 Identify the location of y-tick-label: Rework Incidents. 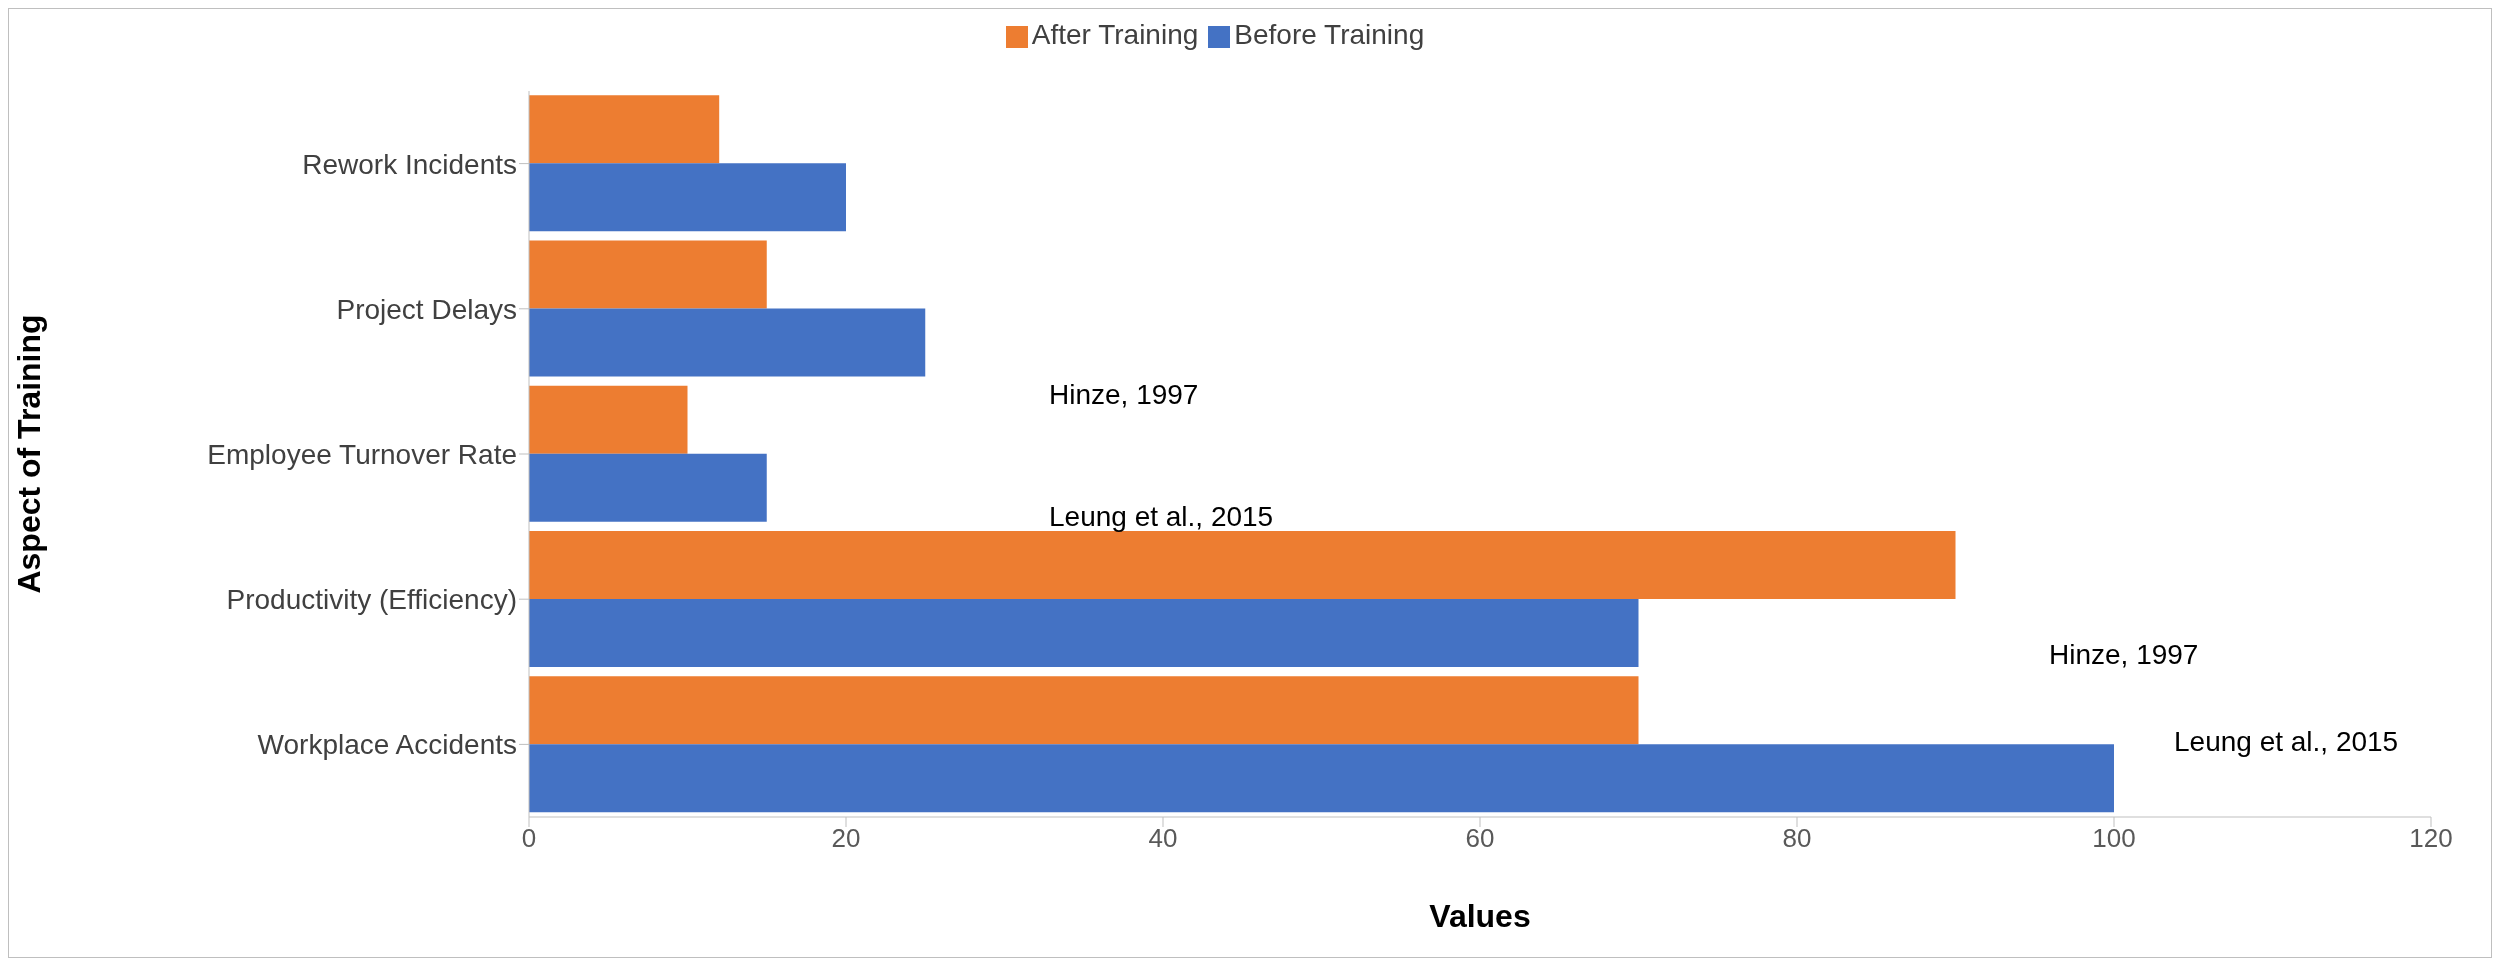
(409, 164).